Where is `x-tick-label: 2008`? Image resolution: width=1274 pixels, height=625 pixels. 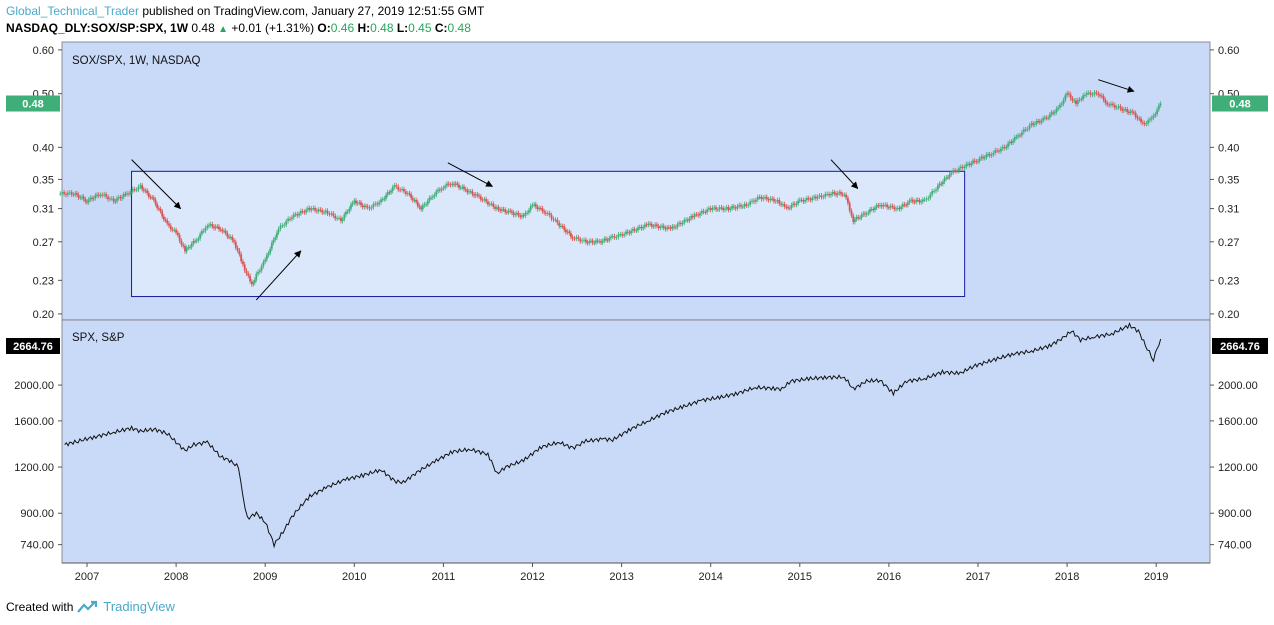
x-tick-label: 2008 is located at coordinates (176, 577).